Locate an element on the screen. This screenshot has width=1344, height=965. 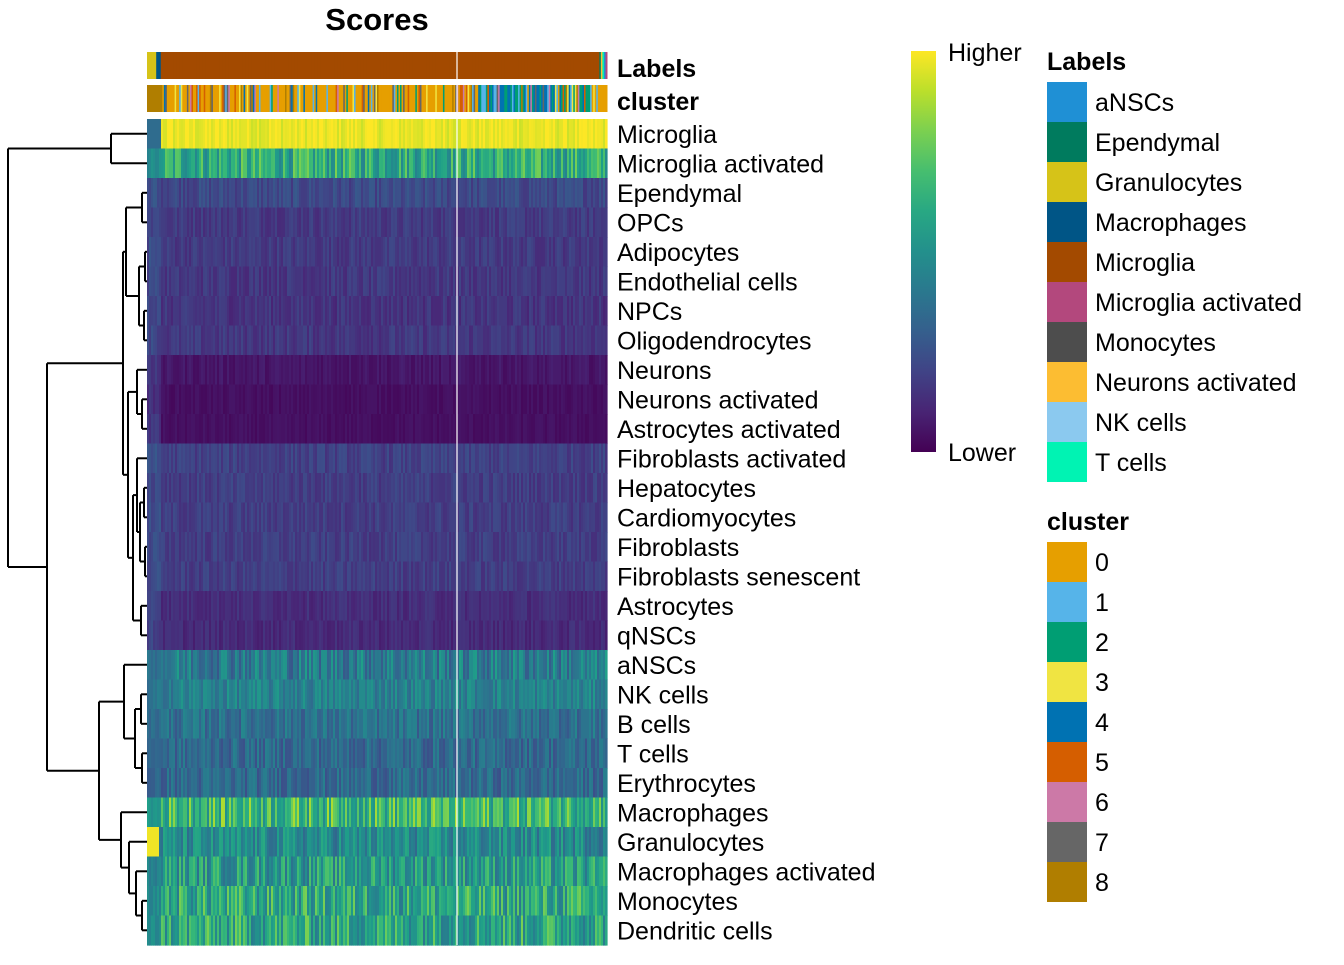
annotation-track-label: cluster is located at coordinates (658, 102).